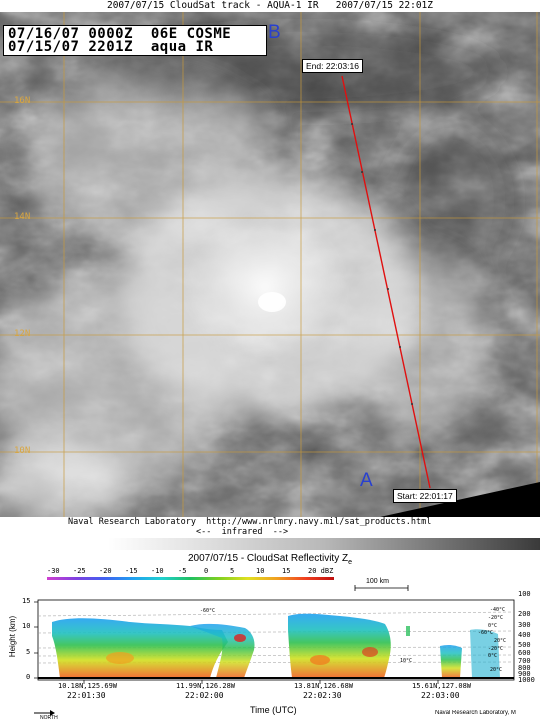 The image size is (540, 721). I want to click on track-start-label: Start: 22:01:17, so click(425, 496).